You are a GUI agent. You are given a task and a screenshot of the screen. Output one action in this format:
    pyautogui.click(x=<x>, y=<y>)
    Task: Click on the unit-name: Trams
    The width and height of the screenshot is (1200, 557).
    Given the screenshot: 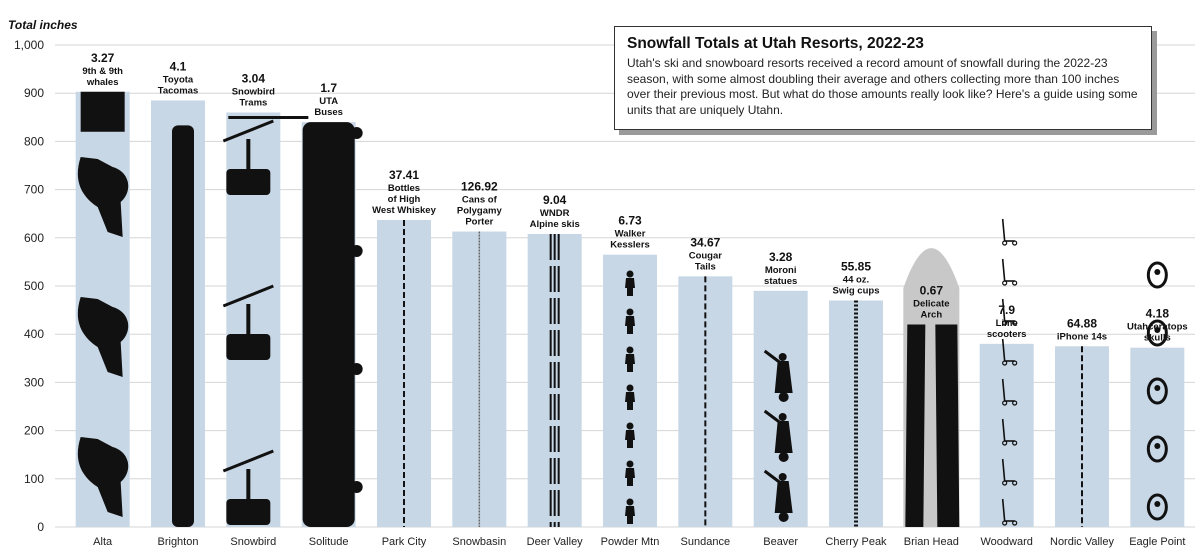 What is the action you would take?
    pyautogui.click(x=253, y=102)
    